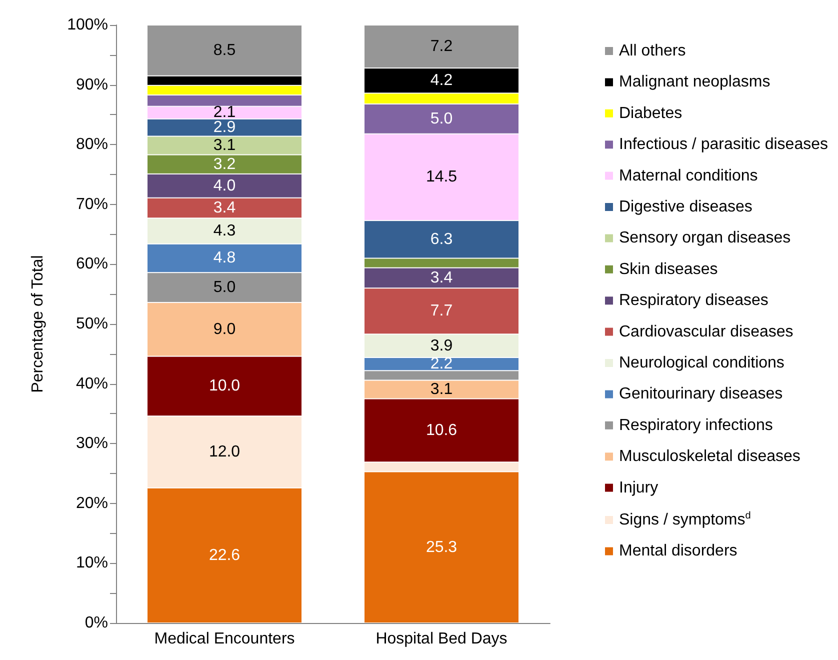 The image size is (838, 660). I want to click on legend-label: All others, so click(652, 51).